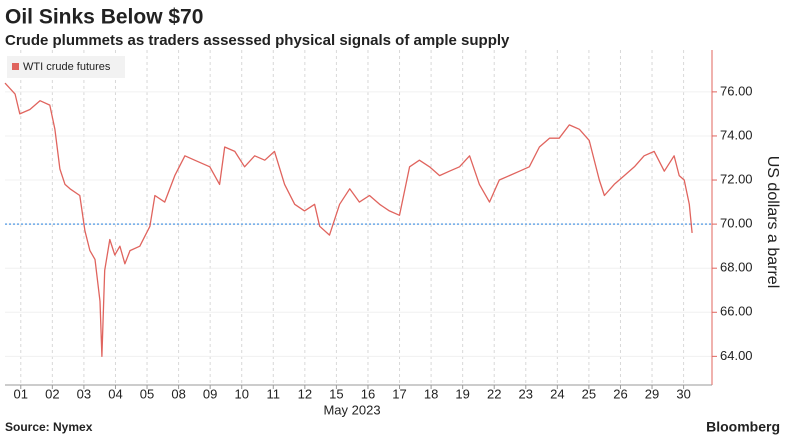  Describe the element at coordinates (462, 393) in the screenshot. I see `x-tick-label: 19` at that location.